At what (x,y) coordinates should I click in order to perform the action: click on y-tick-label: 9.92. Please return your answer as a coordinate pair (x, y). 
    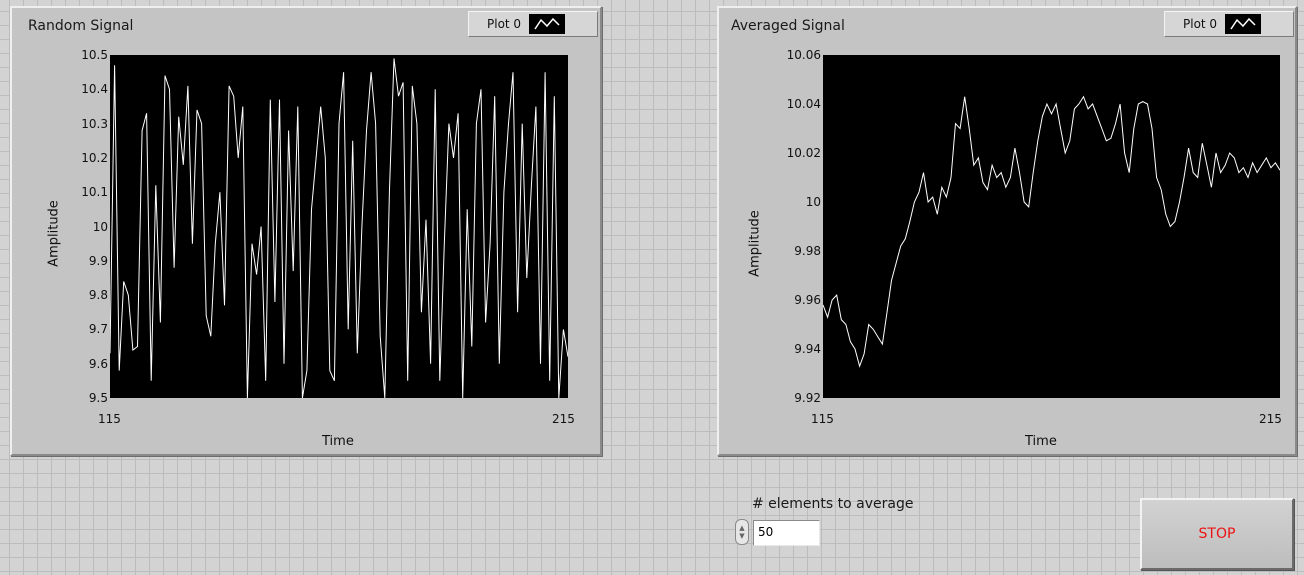
    Looking at the image, I should click on (807, 398).